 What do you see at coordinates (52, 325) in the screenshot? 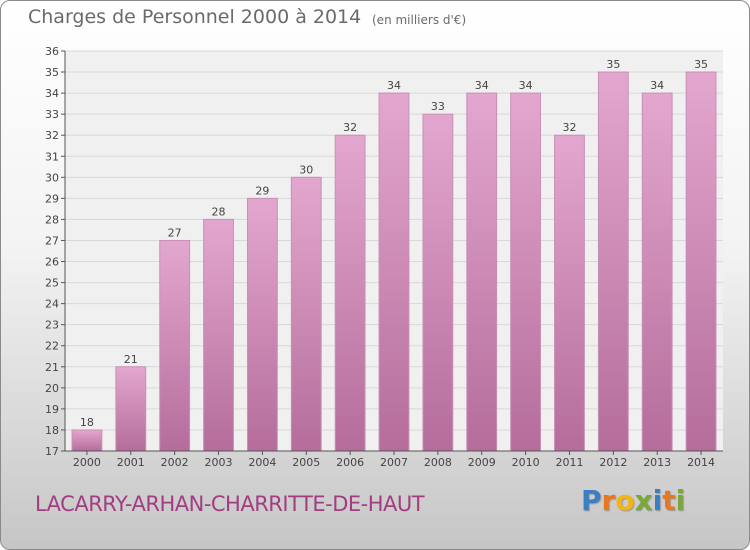
I see `y-tick-label: 23` at bounding box center [52, 325].